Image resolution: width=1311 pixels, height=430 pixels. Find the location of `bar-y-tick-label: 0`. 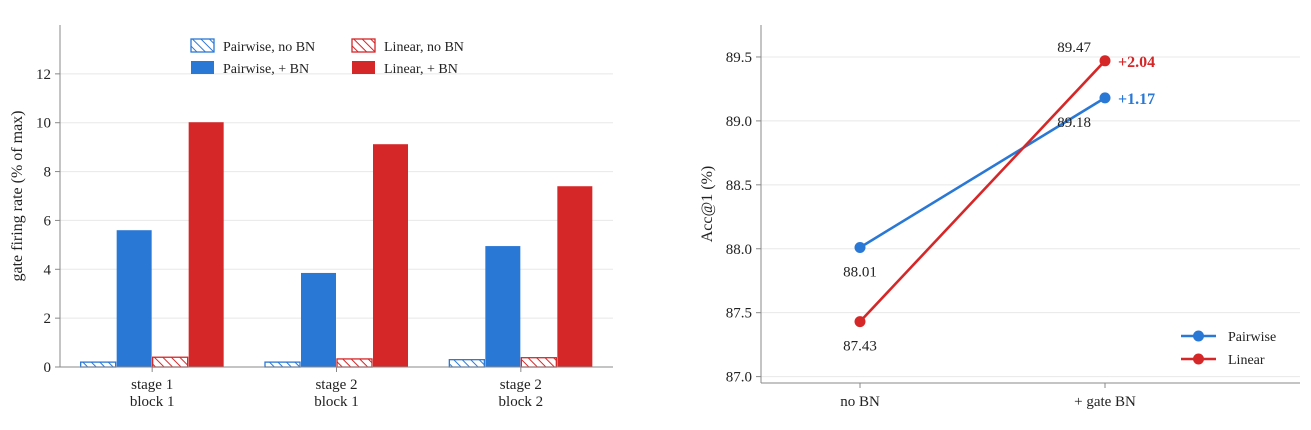

bar-y-tick-label: 0 is located at coordinates (48, 368).